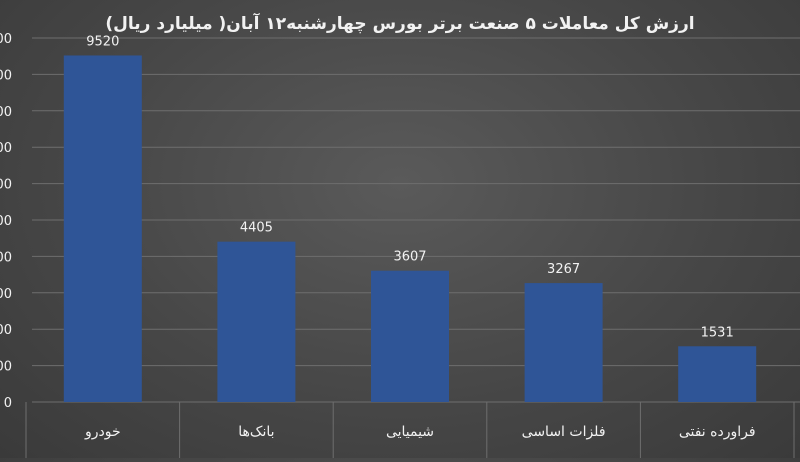  I want to click on y-tick-label: 1000, so click(6, 367).